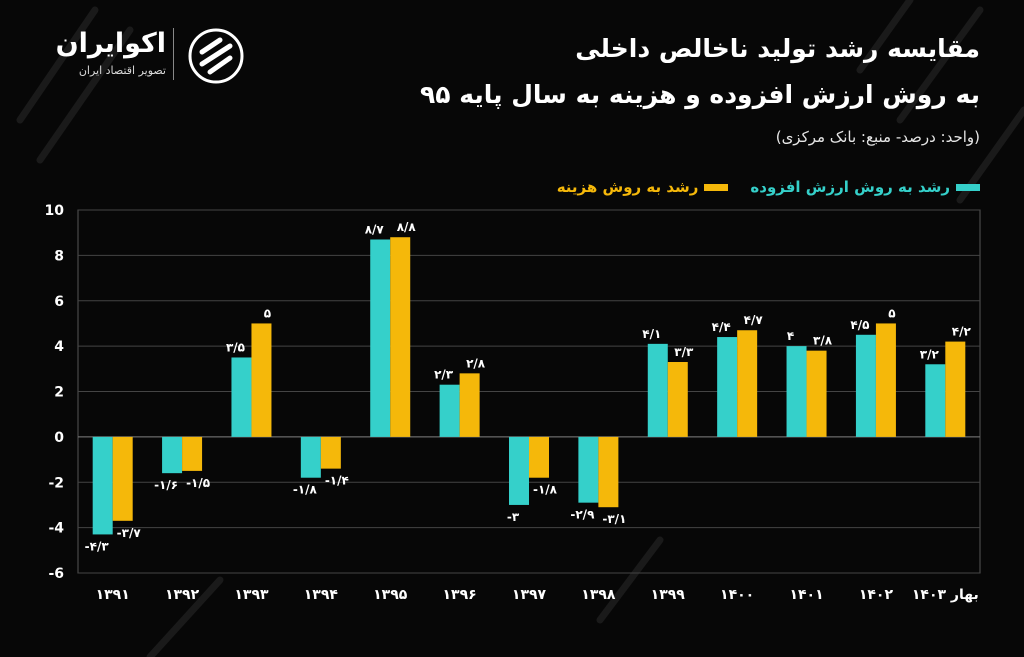 The image size is (1024, 657). What do you see at coordinates (337, 481) in the screenshot?
I see `data-label: -۱/۴` at bounding box center [337, 481].